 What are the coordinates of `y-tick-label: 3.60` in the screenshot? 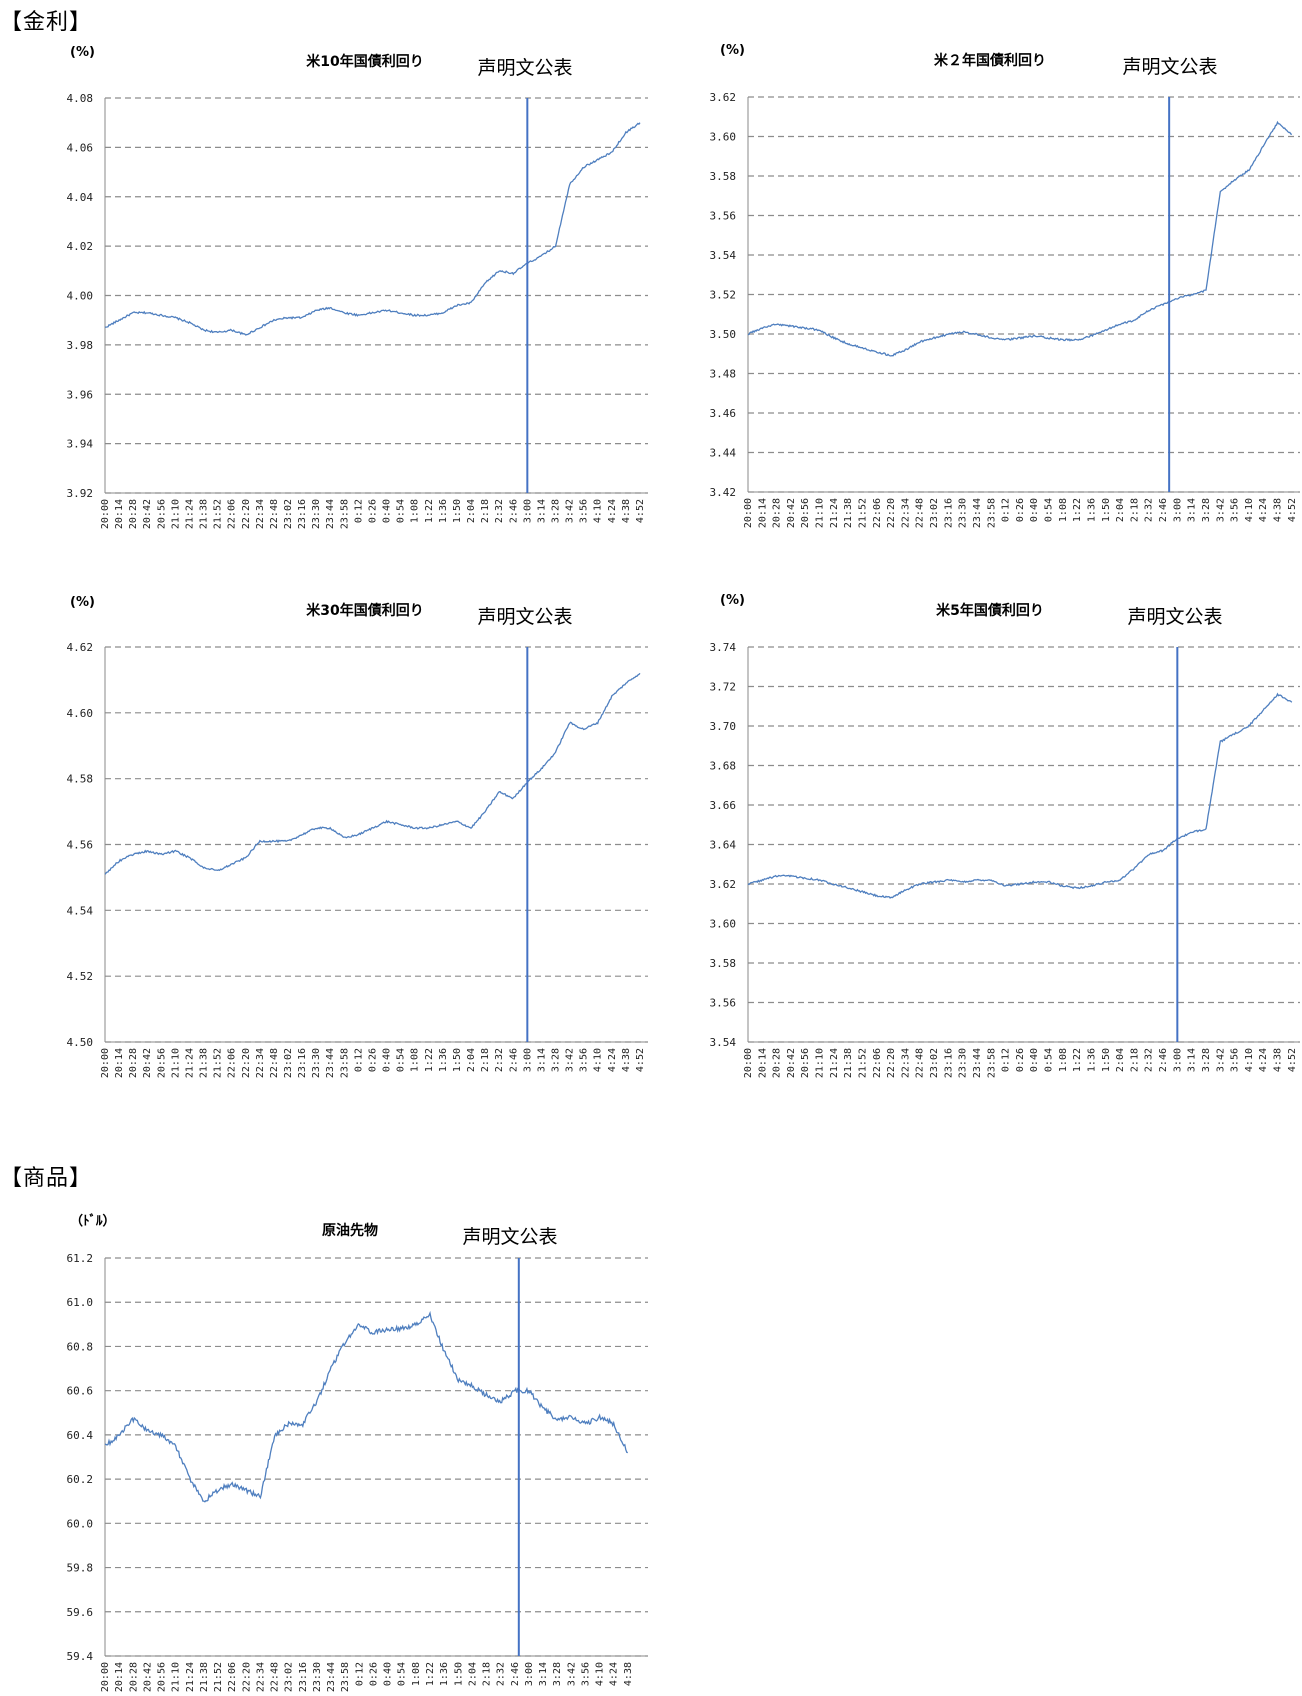 It's located at (723, 137).